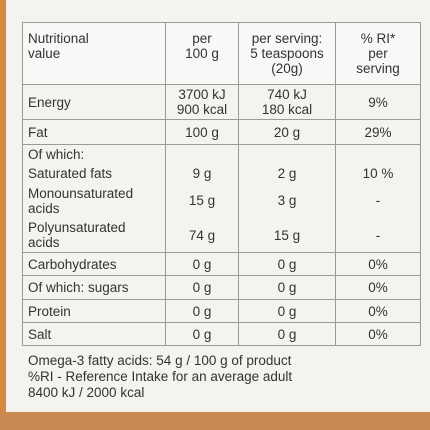  Describe the element at coordinates (287, 173) in the screenshot. I see `cell: 2 g` at that location.